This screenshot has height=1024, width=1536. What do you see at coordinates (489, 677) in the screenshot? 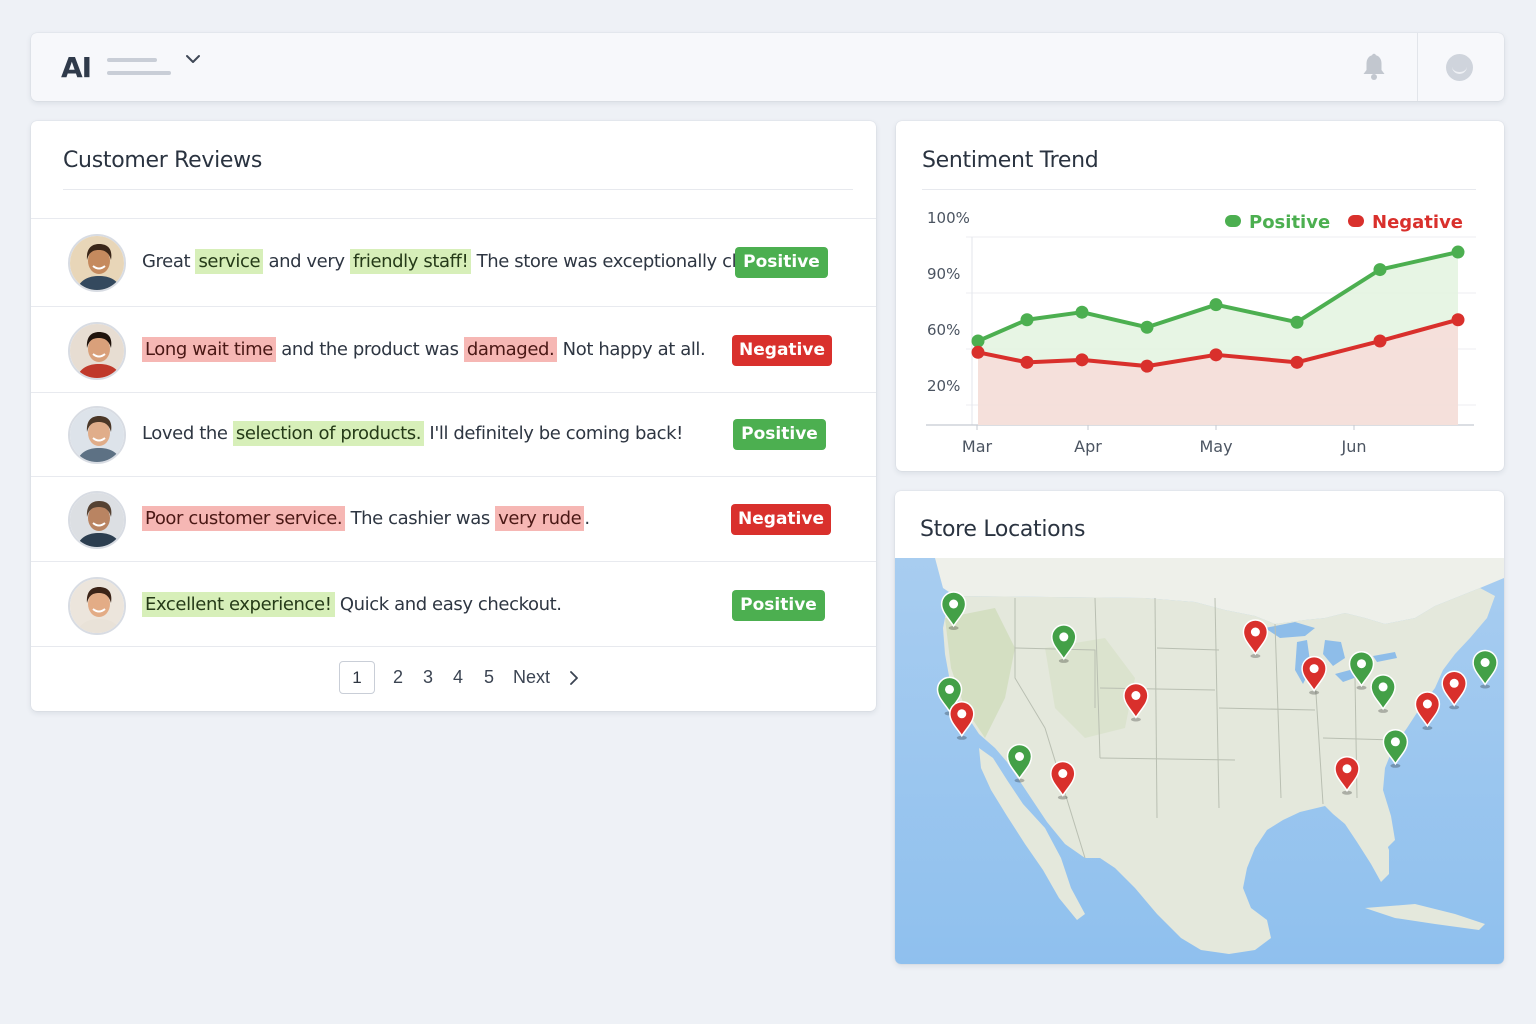
I see `page-link: 5` at bounding box center [489, 677].